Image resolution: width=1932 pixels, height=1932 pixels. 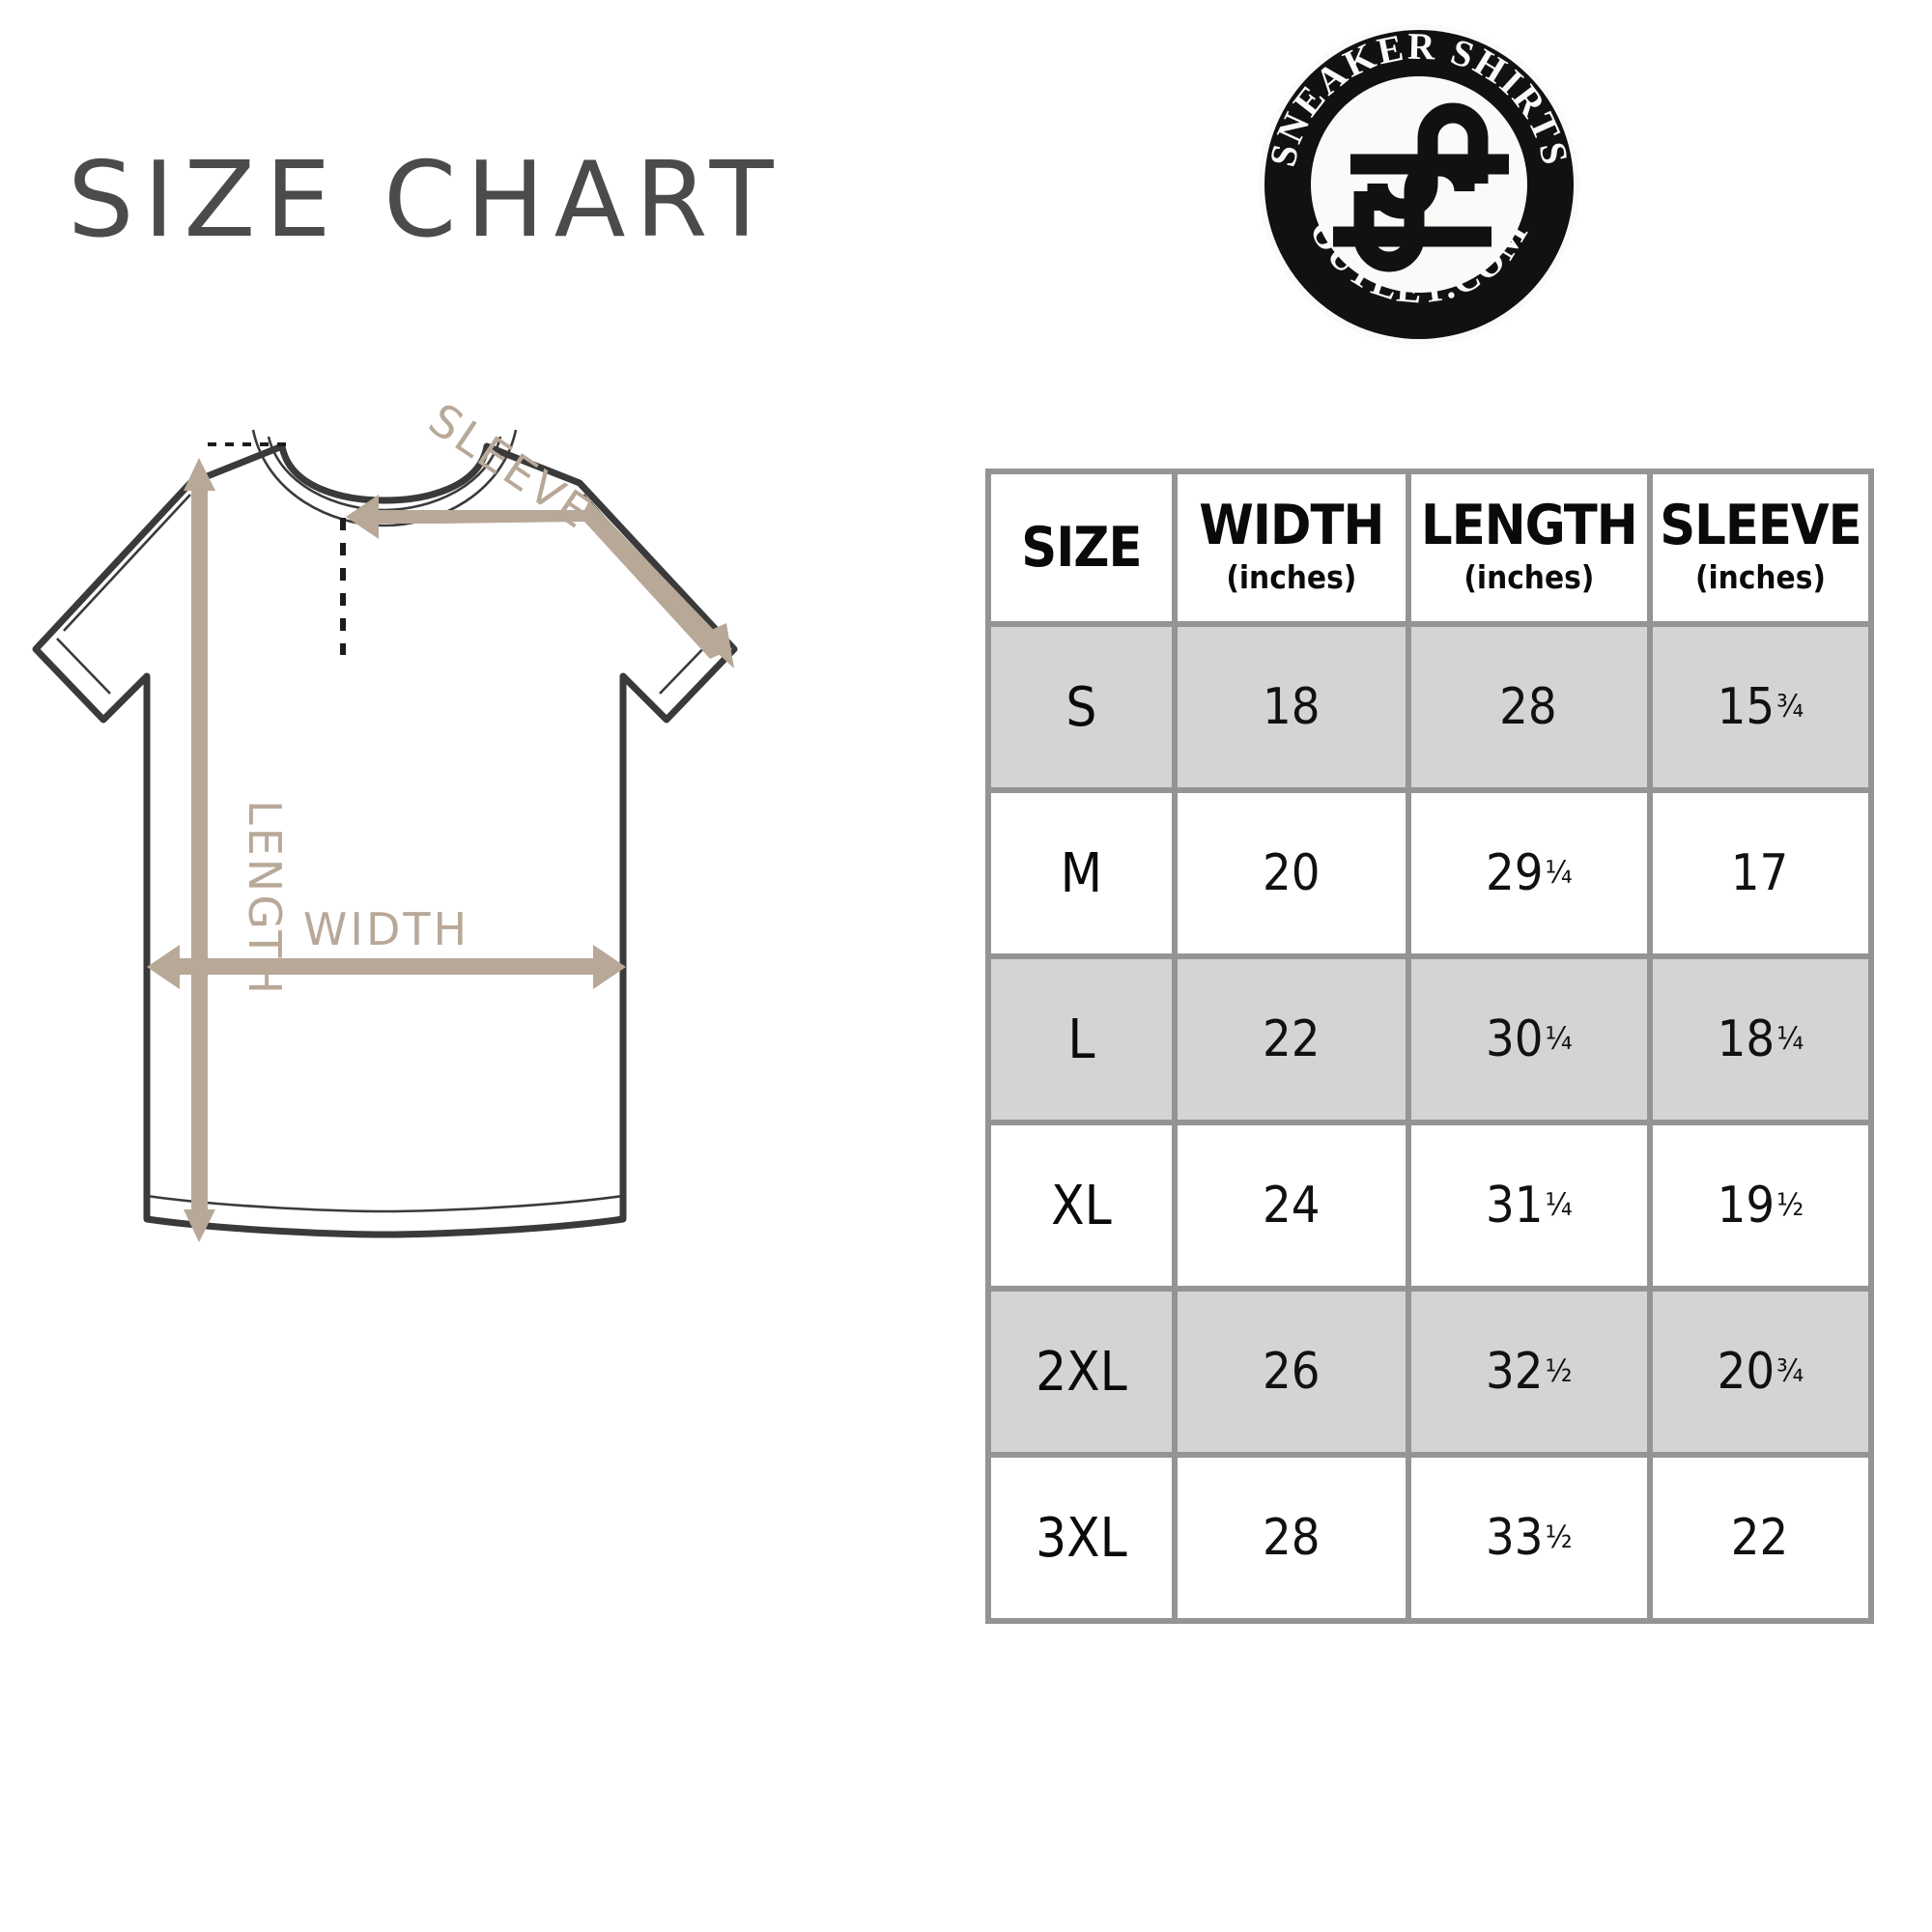 I want to click on cell-length: 30¼, so click(x=1529, y=1039).